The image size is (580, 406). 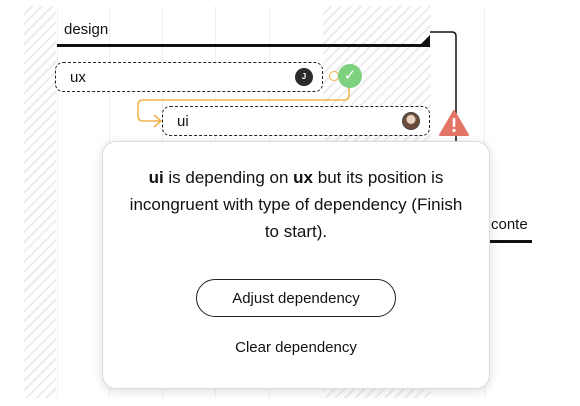 What do you see at coordinates (40, 202) in the screenshot?
I see `hatched-column` at bounding box center [40, 202].